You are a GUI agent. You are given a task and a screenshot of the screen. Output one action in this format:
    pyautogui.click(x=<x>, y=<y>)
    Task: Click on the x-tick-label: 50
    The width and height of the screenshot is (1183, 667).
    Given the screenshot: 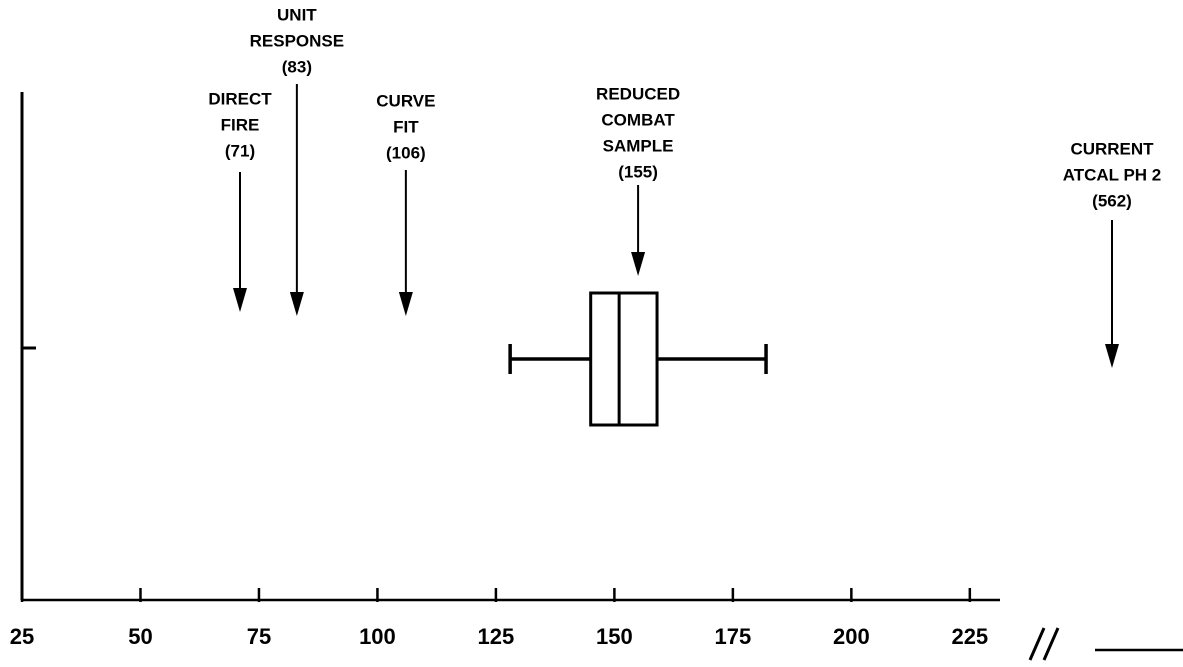 What is the action you would take?
    pyautogui.click(x=140, y=636)
    